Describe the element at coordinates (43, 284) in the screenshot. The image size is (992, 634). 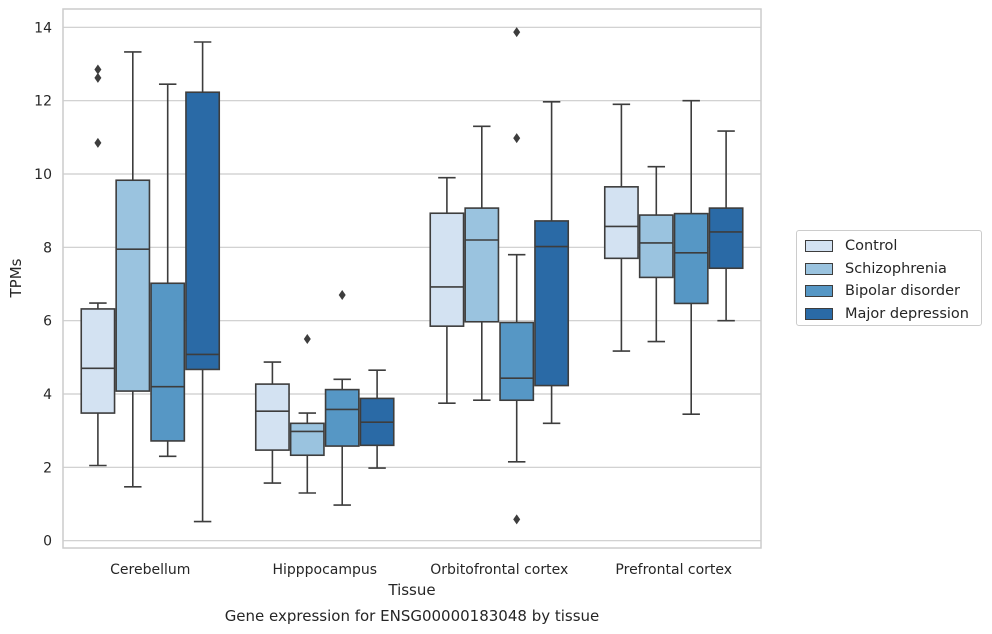
I see `y-tick-labels: 0 2 4 6 8 10 12 14` at that location.